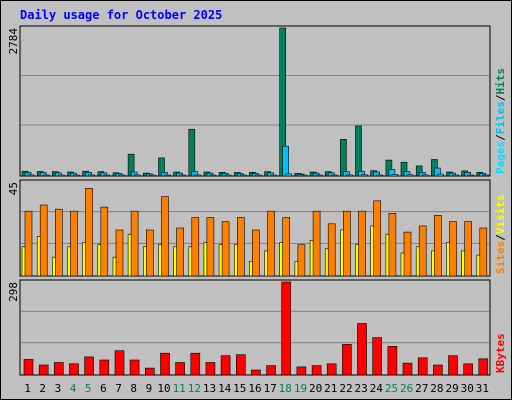  What do you see at coordinates (163, 388) in the screenshot?
I see `x-tick-label: 10` at bounding box center [163, 388].